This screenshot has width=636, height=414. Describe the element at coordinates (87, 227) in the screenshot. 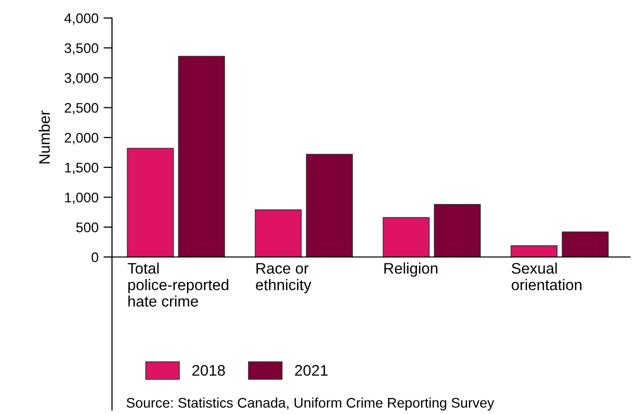

I see `y-tick-label: 500` at that location.